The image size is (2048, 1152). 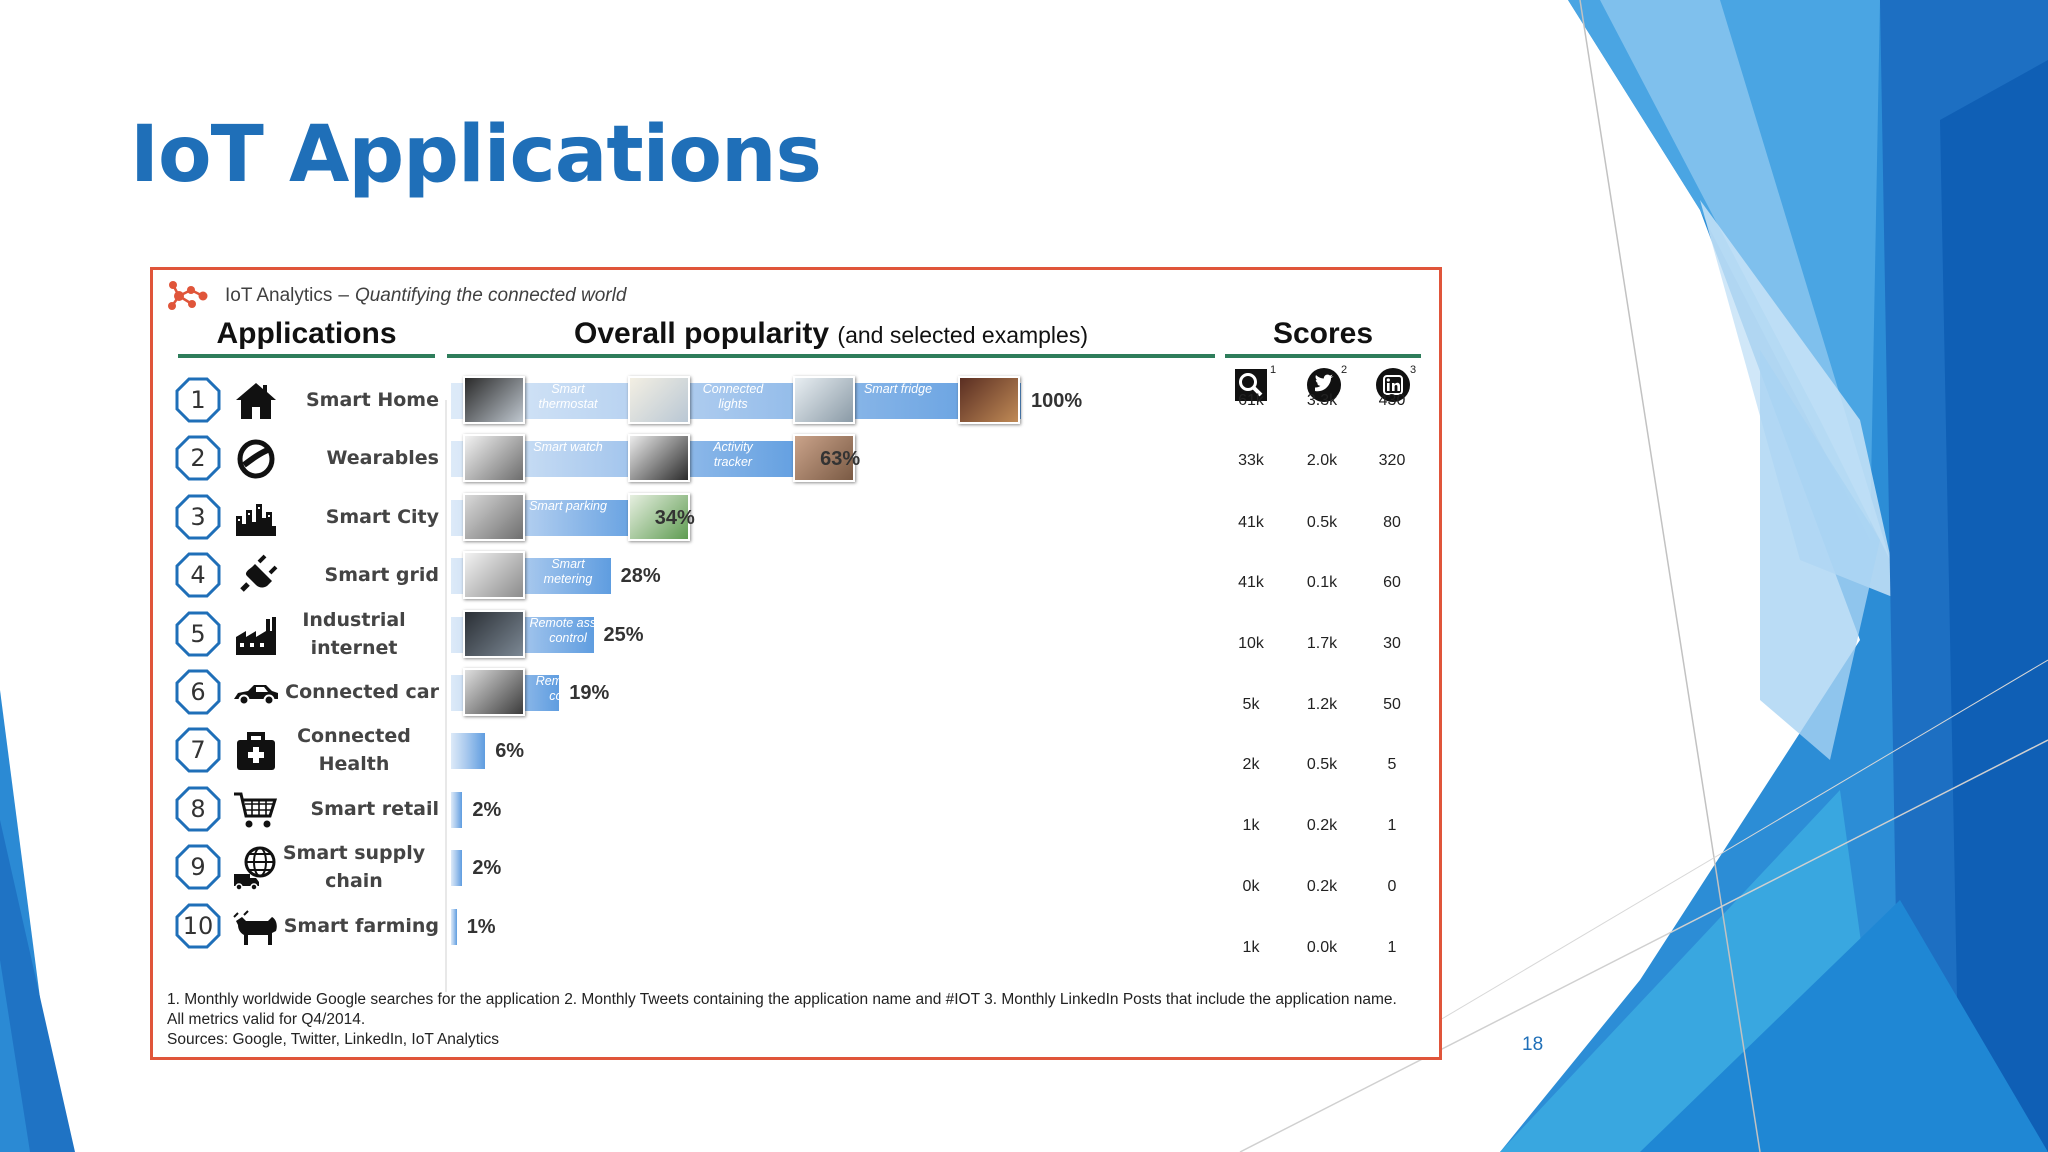 I want to click on google-score: 1k, so click(x=1251, y=947).